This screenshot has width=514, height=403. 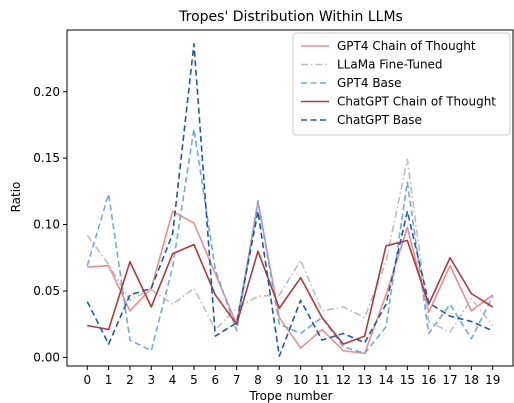 What do you see at coordinates (16, 197) in the screenshot?
I see `y-axis-title: Ratio` at bounding box center [16, 197].